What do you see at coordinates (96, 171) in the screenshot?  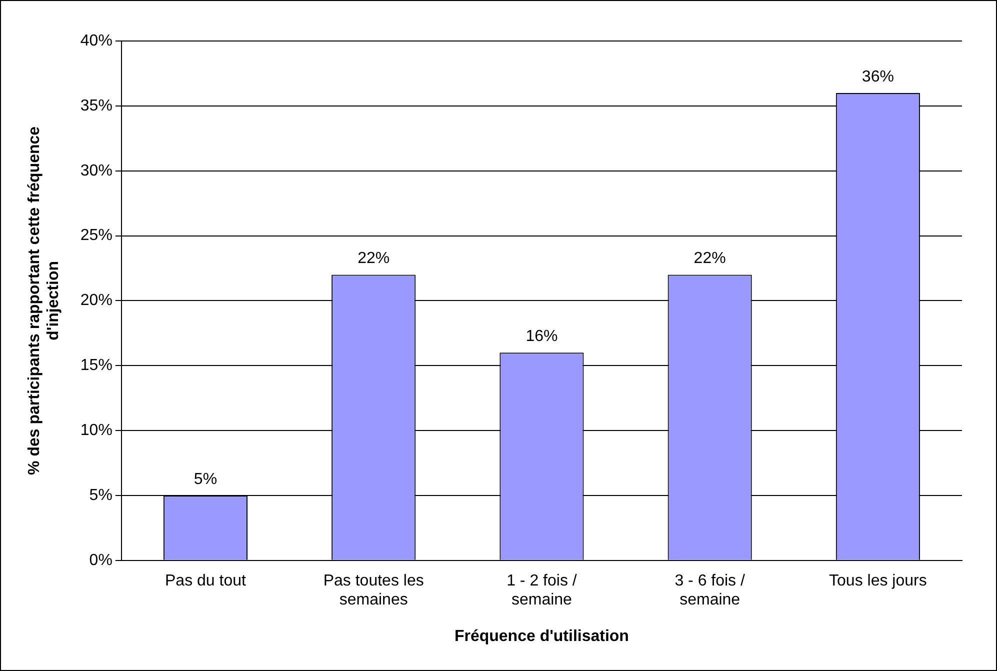 I see `y-tick-label: 30%` at bounding box center [96, 171].